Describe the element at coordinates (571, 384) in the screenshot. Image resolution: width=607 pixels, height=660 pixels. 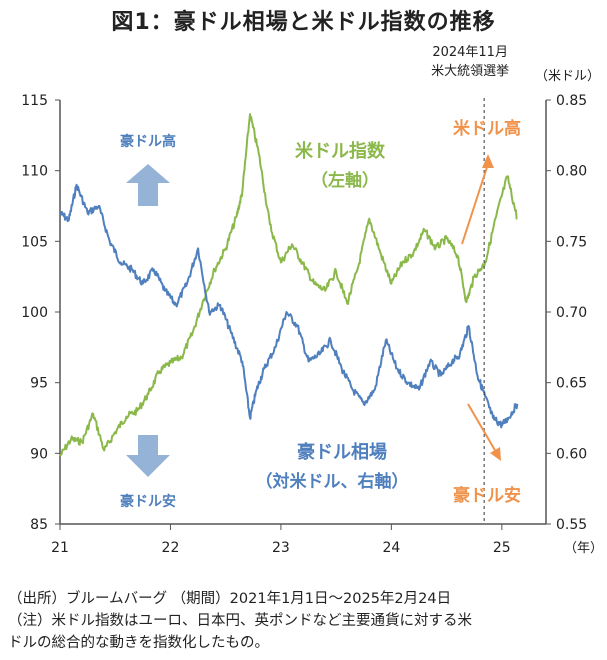
I see `y-right-tick-label: 0.65` at that location.